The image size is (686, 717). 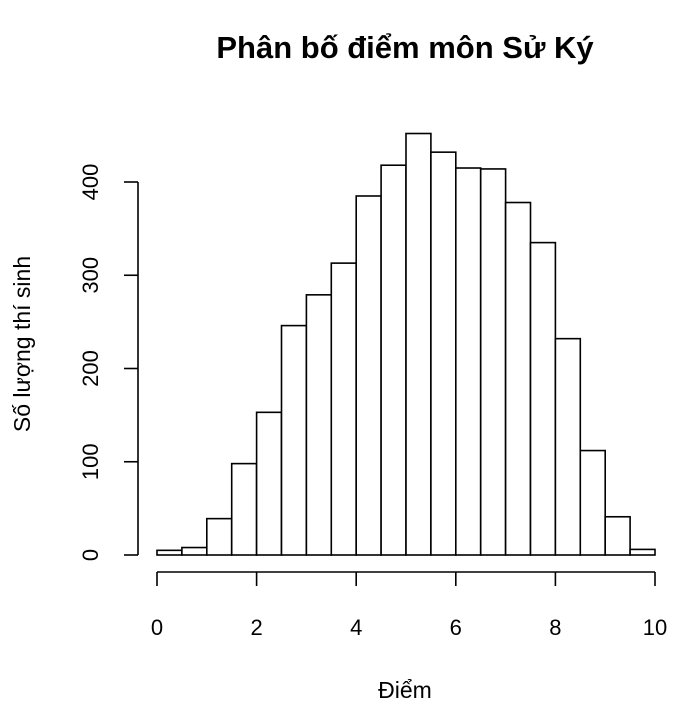 I want to click on x-tick-label-8: 8, so click(x=555, y=627).